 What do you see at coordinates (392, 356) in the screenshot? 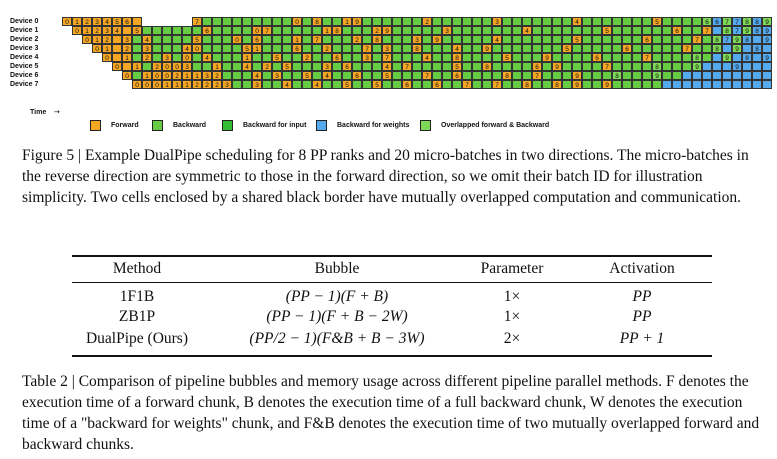
I see `table-bottom-rule` at bounding box center [392, 356].